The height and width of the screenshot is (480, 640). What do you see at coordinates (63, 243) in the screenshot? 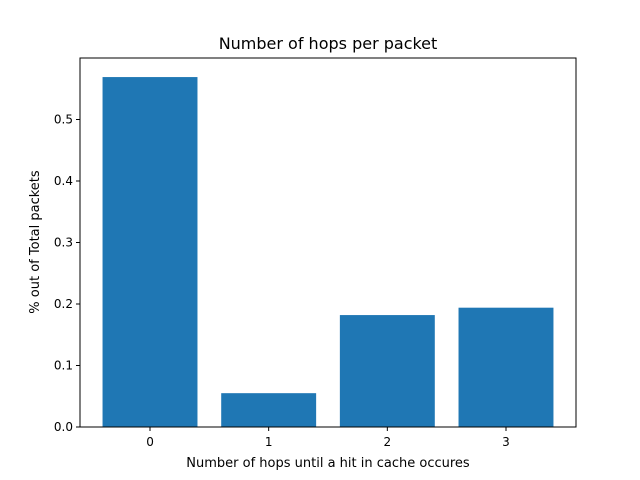
I see `y-tick-label: 0.3` at bounding box center [63, 243].